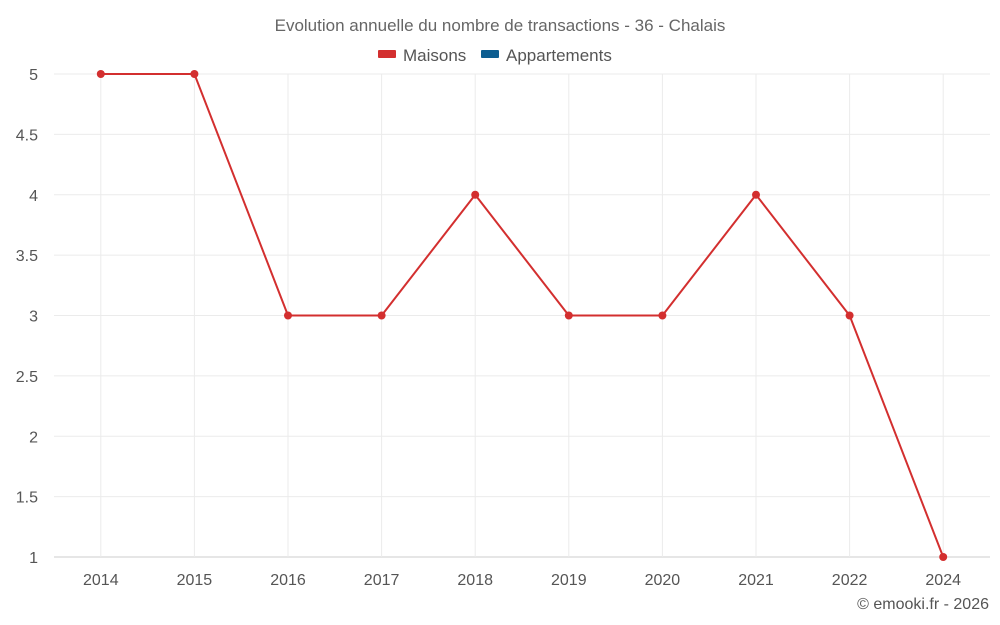 Image resolution: width=1000 pixels, height=625 pixels. Describe the element at coordinates (923, 604) in the screenshot. I see `credit-text: © emooki.fr - 2026` at that location.